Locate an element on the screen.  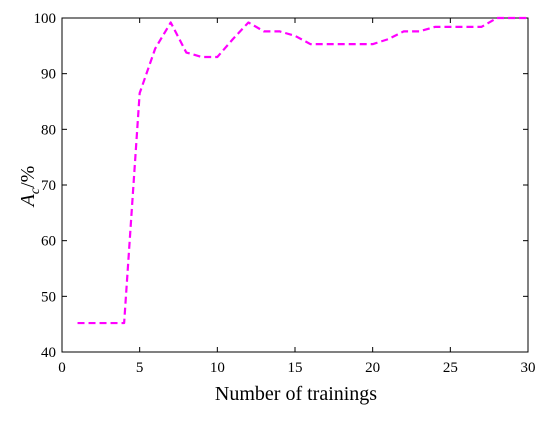
y-tick-label: 60 is located at coordinates (48, 242).